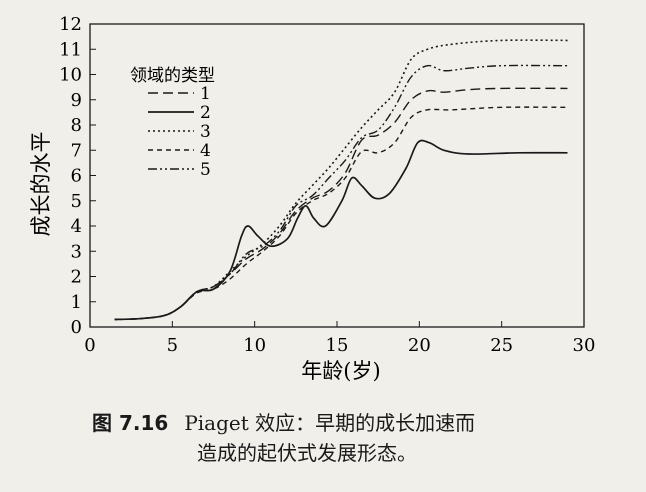  What do you see at coordinates (76, 327) in the screenshot?
I see `y-tick-label: 0` at bounding box center [76, 327].